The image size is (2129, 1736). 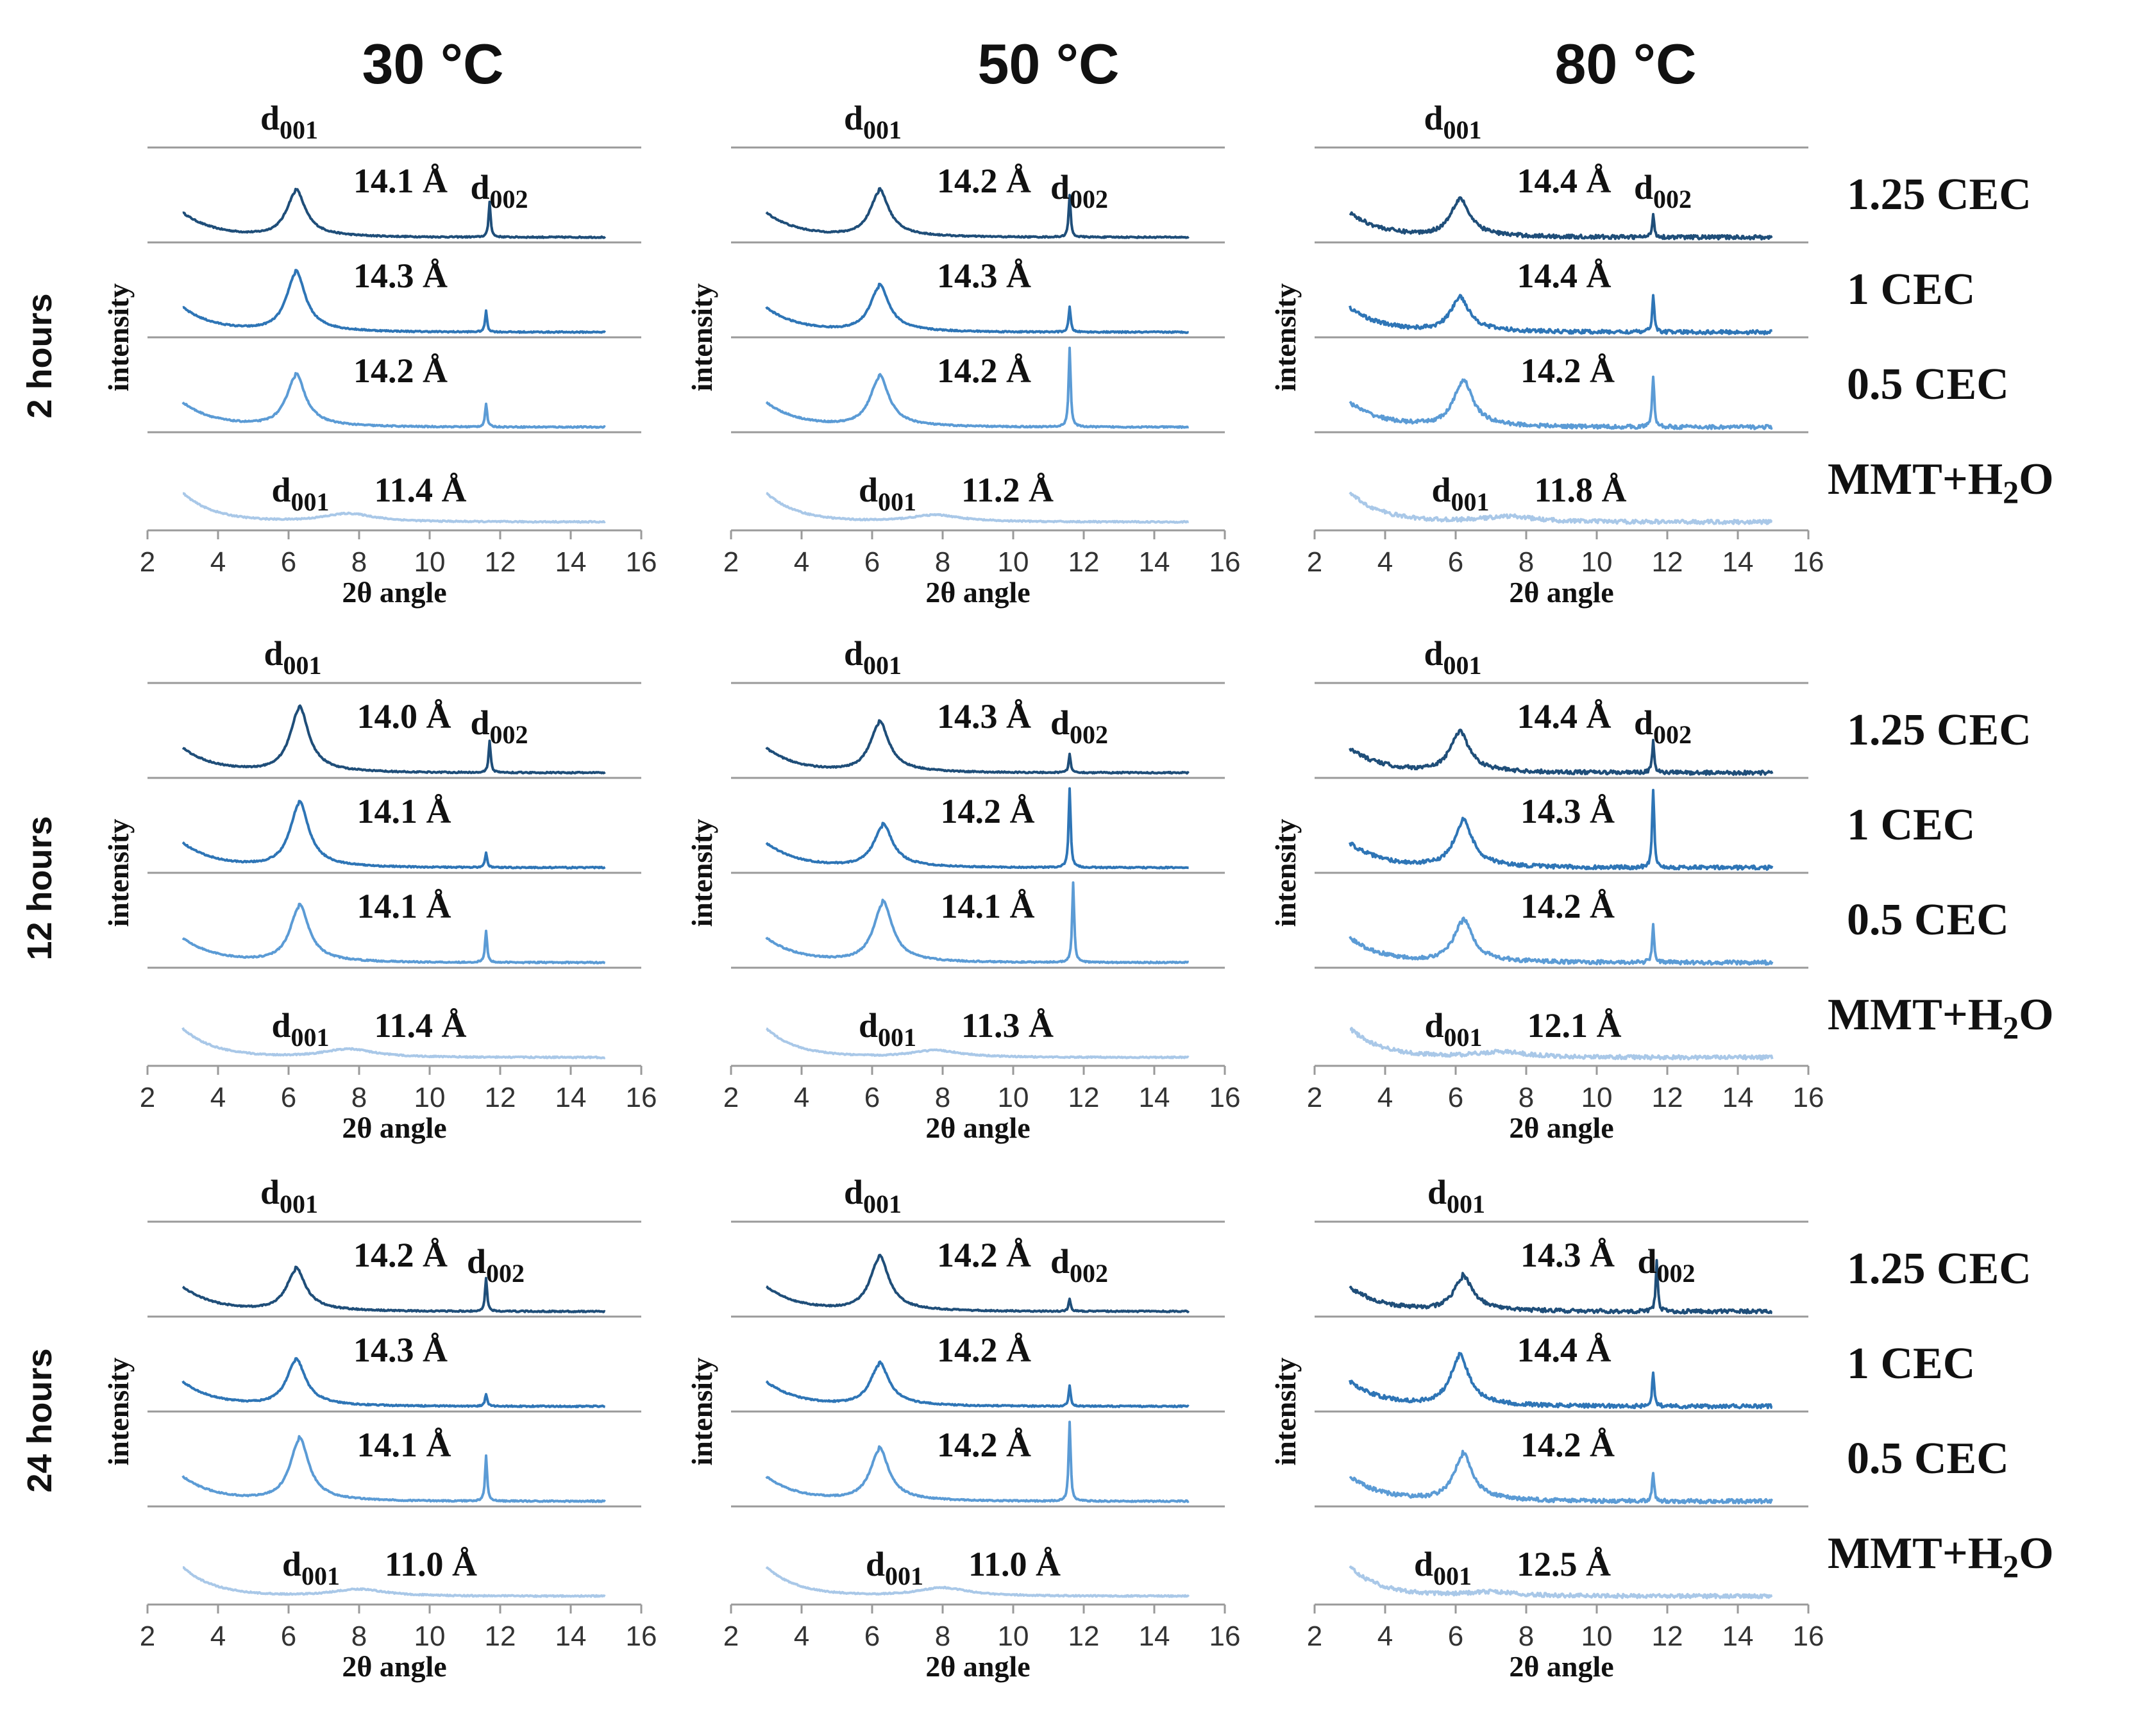 What do you see at coordinates (1928, 920) in the screenshot?
I see `condition-label: 0.5 CEC` at bounding box center [1928, 920].